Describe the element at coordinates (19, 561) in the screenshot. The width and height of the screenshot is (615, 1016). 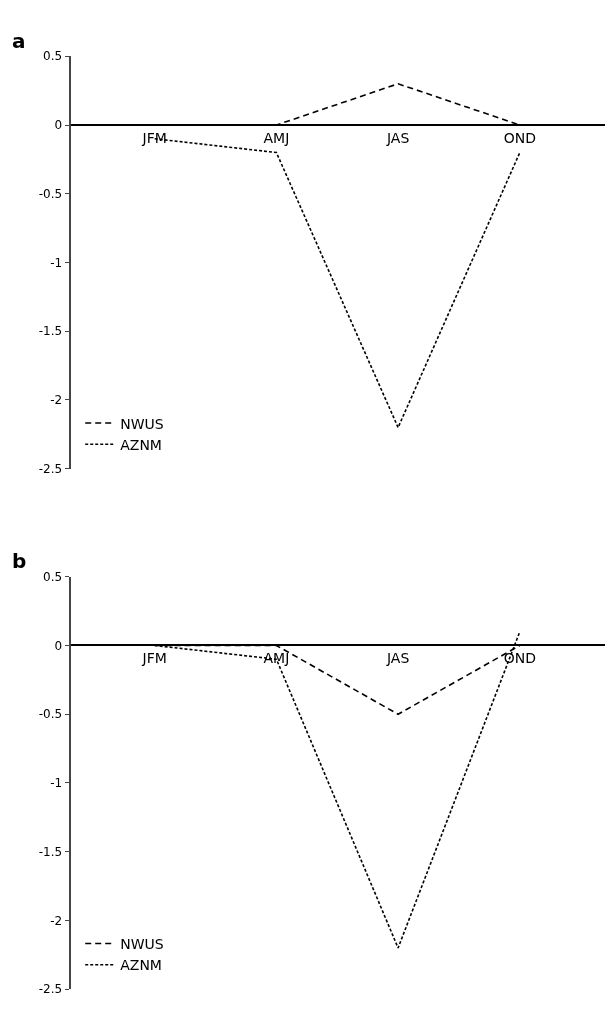
I see `chart-title: b` at that location.